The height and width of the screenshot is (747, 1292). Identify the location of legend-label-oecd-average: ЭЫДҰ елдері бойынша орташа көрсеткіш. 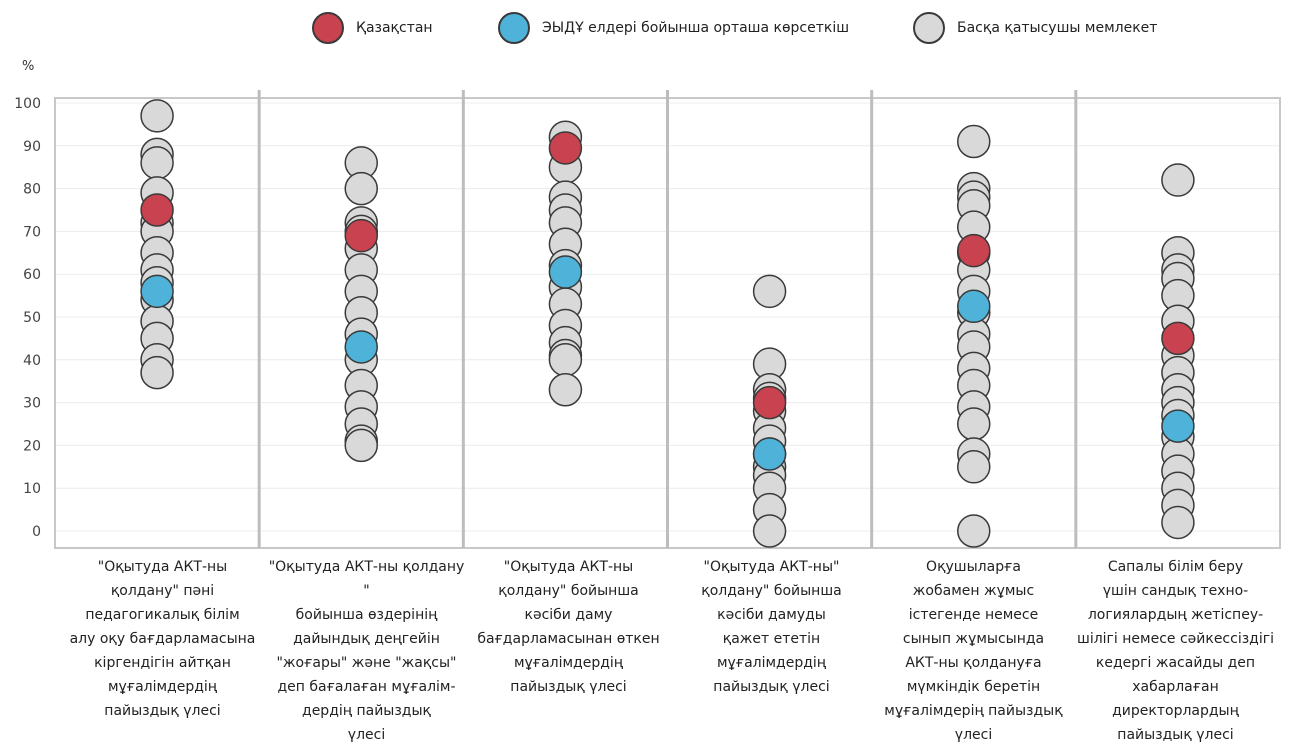
(696, 28).